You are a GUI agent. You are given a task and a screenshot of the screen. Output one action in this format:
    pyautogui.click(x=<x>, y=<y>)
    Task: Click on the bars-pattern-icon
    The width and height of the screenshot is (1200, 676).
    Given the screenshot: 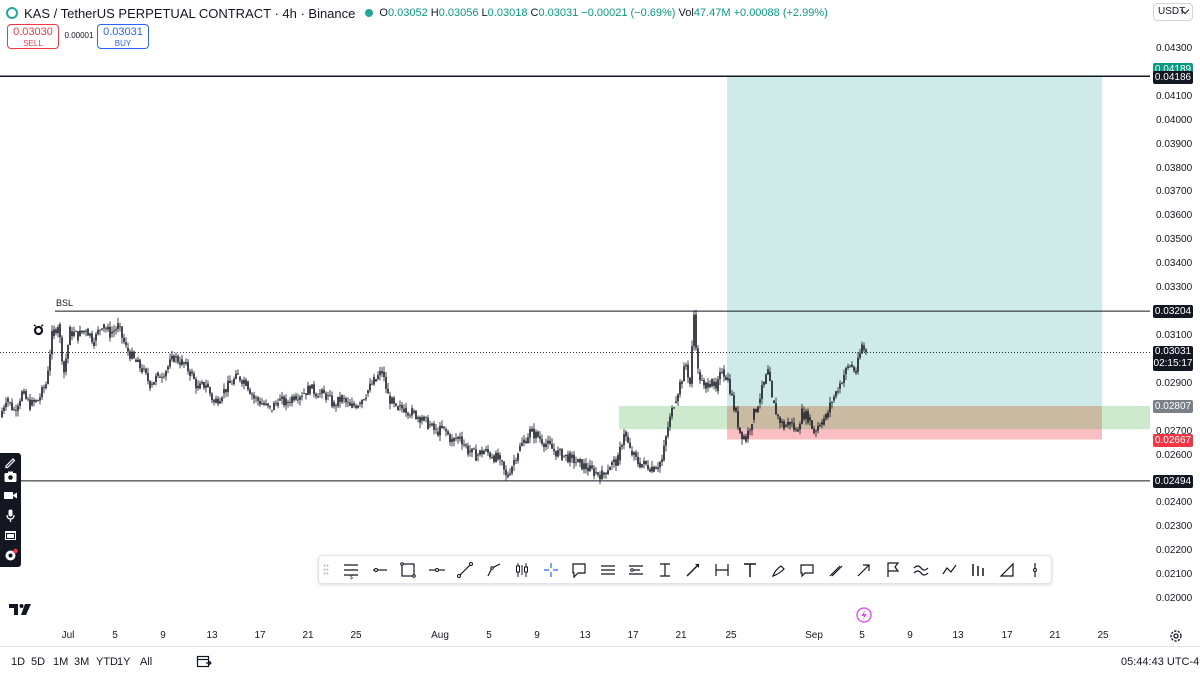 What is the action you would take?
    pyautogui.click(x=978, y=570)
    